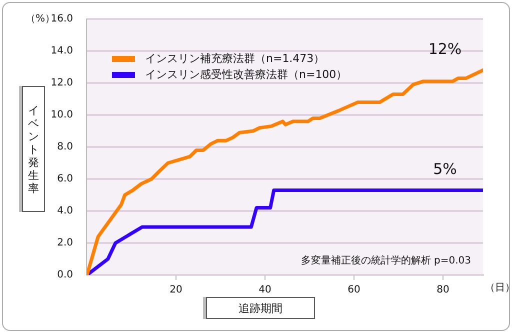  I want to click on y-tick-label: 16.0, so click(61, 19).